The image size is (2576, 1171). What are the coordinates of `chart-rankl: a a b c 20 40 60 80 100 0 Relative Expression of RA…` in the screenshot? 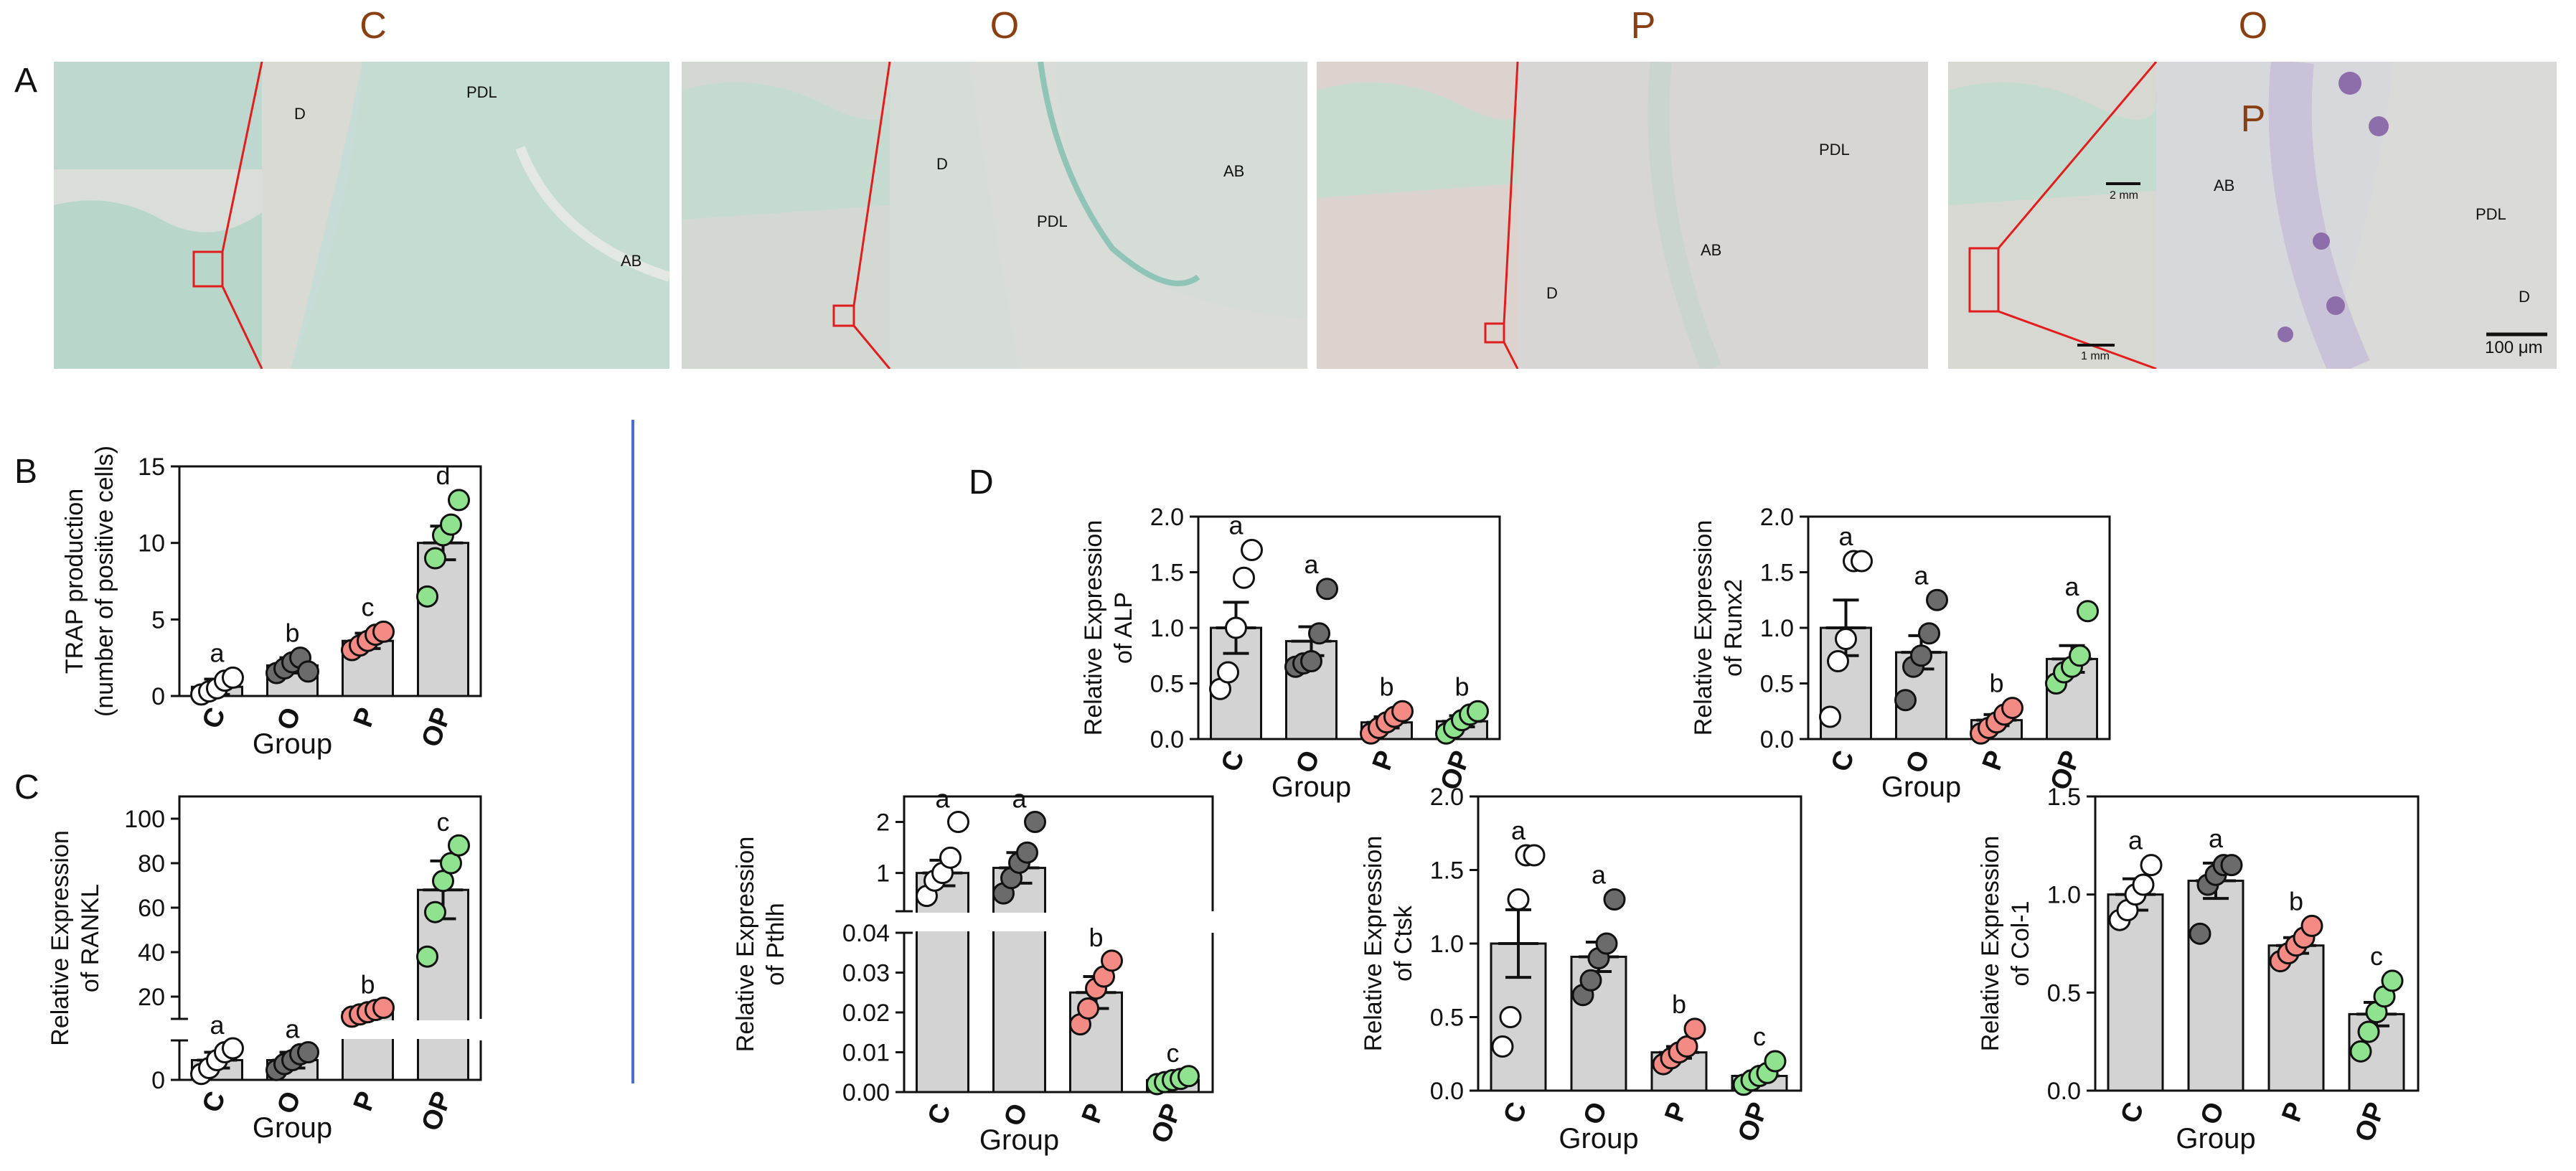 It's located at (264, 970).